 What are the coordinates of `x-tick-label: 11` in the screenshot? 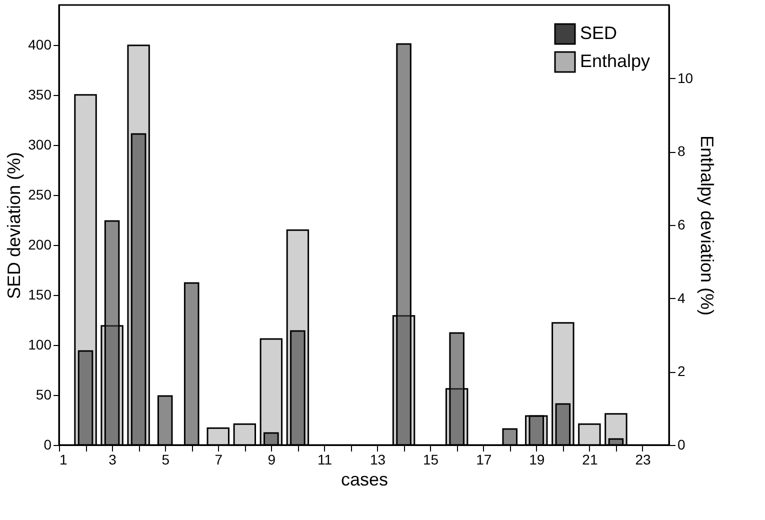 It's located at (324, 460).